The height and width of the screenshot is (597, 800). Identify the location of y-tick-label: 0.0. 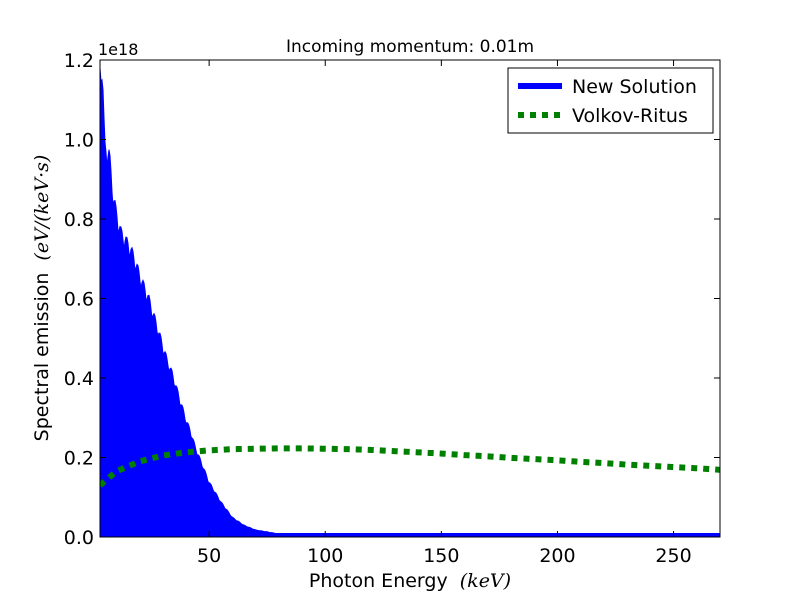
(79, 538).